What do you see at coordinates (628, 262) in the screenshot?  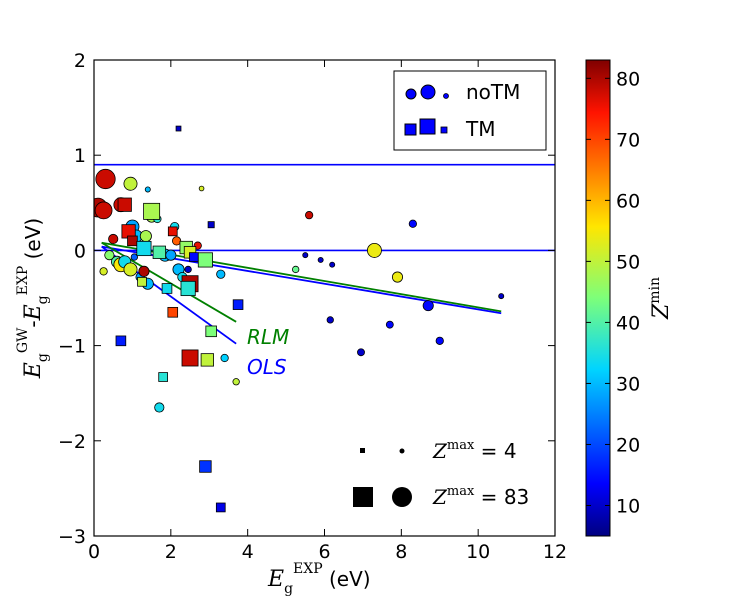 I see `colorbar-tick-label: 50` at bounding box center [628, 262].